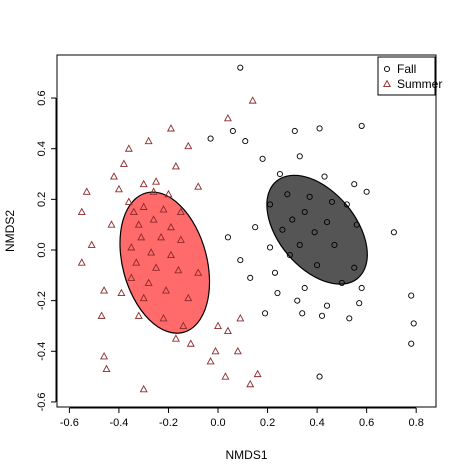 This screenshot has height=474, width=474. Describe the element at coordinates (165, 262) in the screenshot. I see `ellipse-summer` at that location.